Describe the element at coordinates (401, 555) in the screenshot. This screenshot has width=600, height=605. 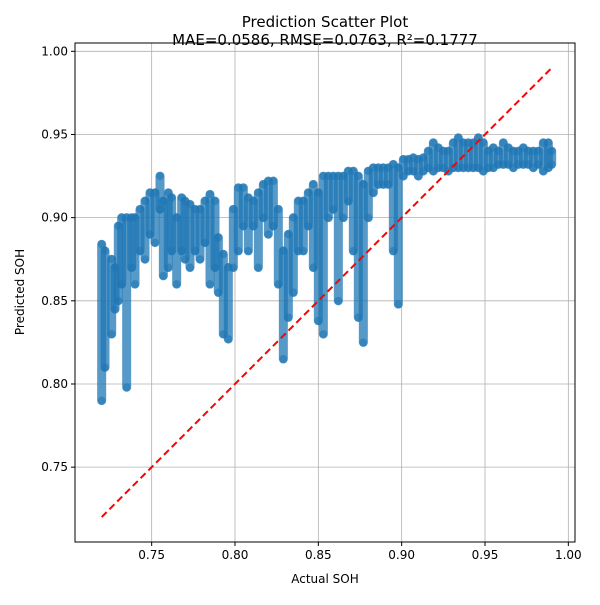
I see `x-tick-label: 0.90` at that location.